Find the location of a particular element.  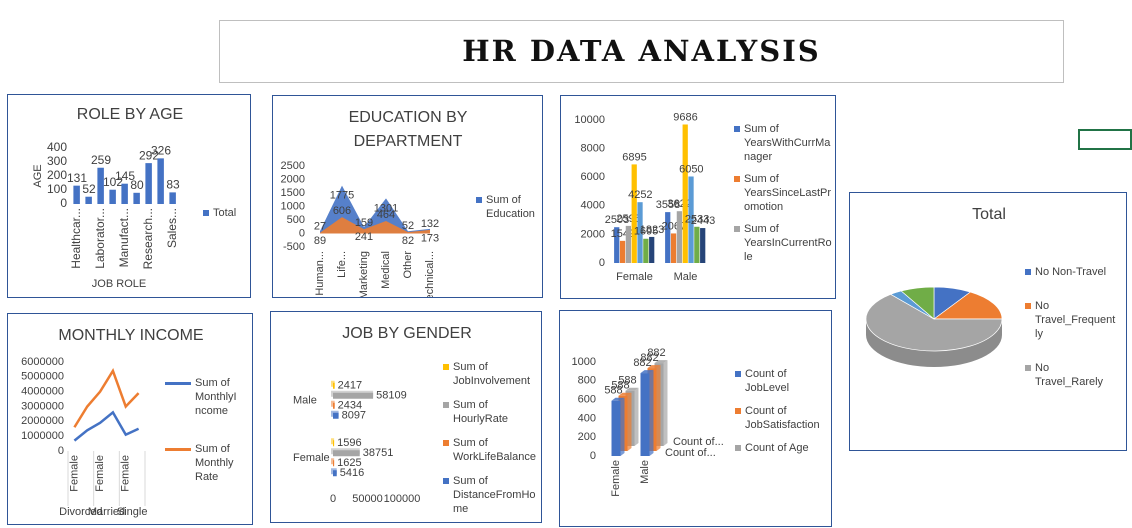

legend-item: Sum of DistanceFromHome is located at coordinates (490, 495).